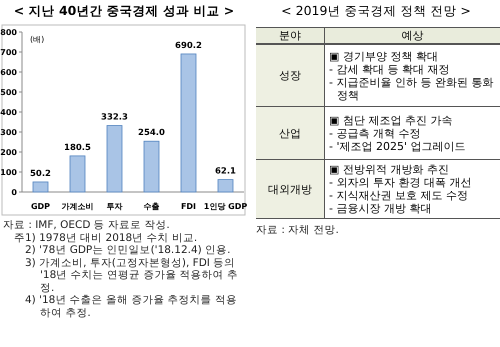 The height and width of the screenshot is (347, 500). Describe the element at coordinates (380, 208) in the screenshot. I see `text: - 금융시장 개방 확대` at that location.